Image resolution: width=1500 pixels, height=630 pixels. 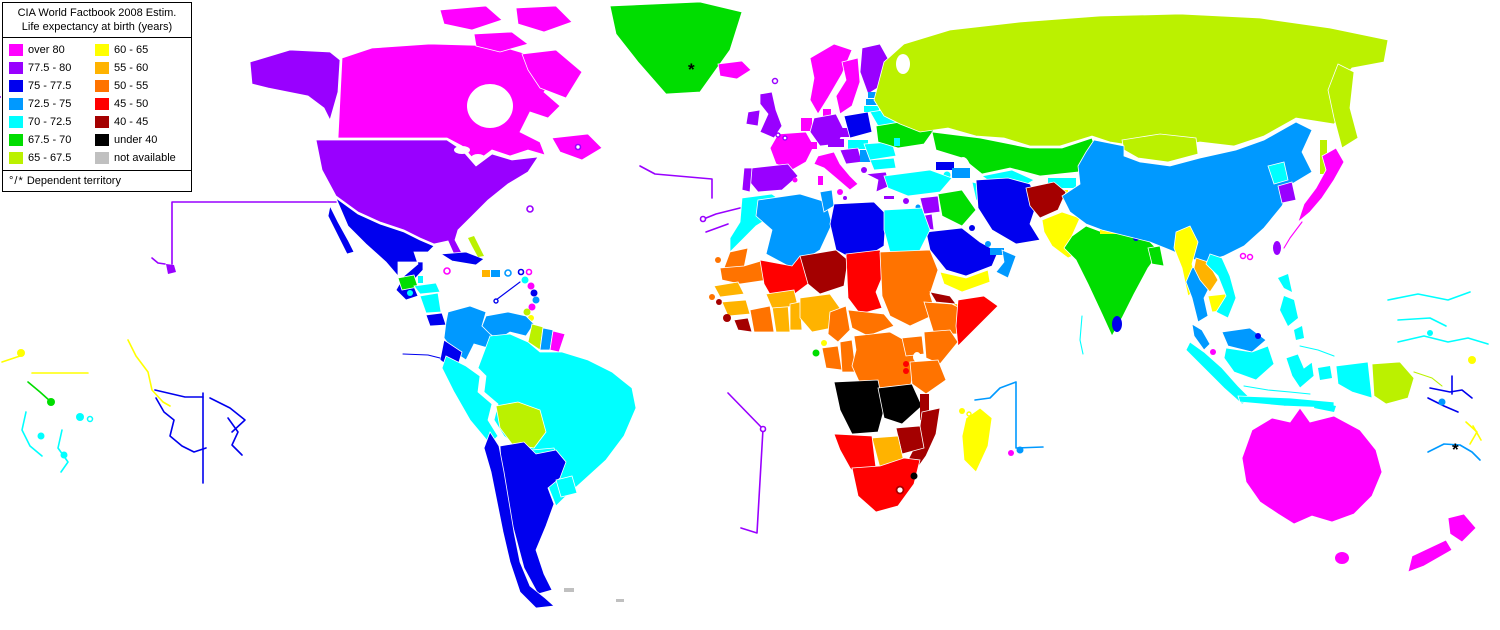 What do you see at coordinates (1442, 402) in the screenshot?
I see `island-dot-fiji` at bounding box center [1442, 402].